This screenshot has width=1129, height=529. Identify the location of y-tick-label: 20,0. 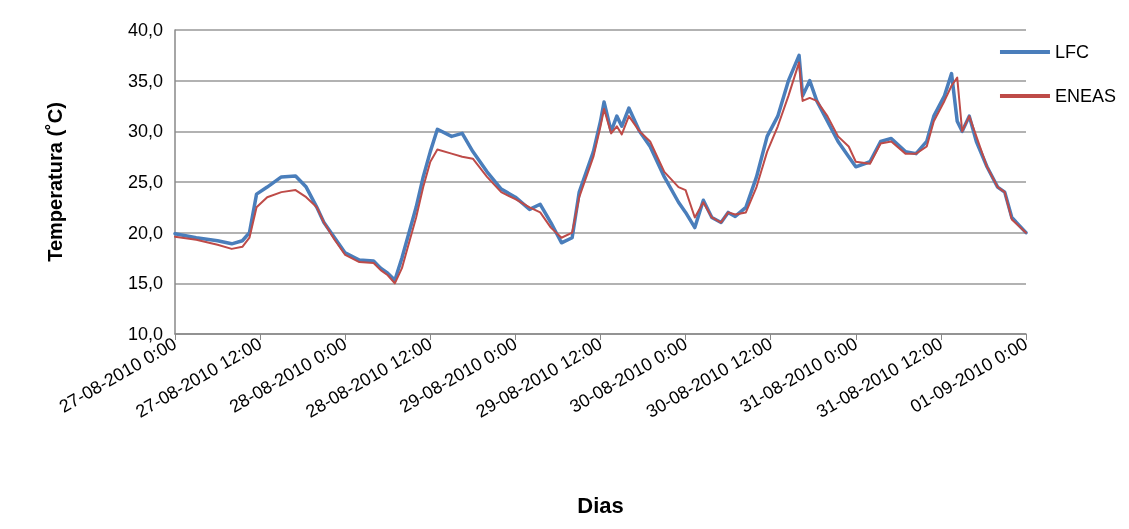
(145, 232).